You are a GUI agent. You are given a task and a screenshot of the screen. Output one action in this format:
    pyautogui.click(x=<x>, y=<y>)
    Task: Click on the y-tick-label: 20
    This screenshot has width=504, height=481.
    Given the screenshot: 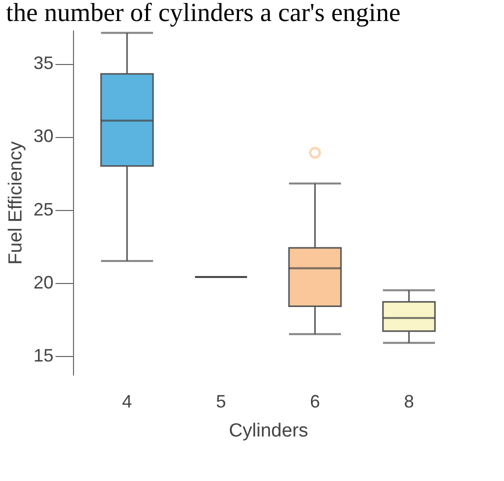 What is the action you would take?
    pyautogui.click(x=43, y=282)
    